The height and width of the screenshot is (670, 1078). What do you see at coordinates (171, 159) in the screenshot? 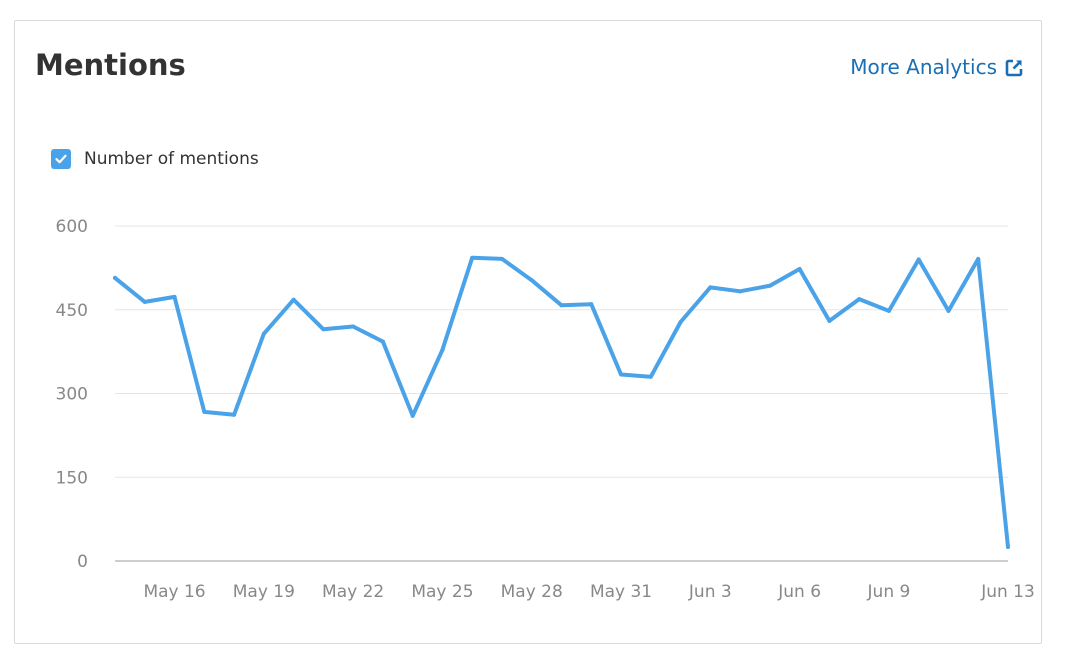
I see `legend-label: Number of mentions` at bounding box center [171, 159].